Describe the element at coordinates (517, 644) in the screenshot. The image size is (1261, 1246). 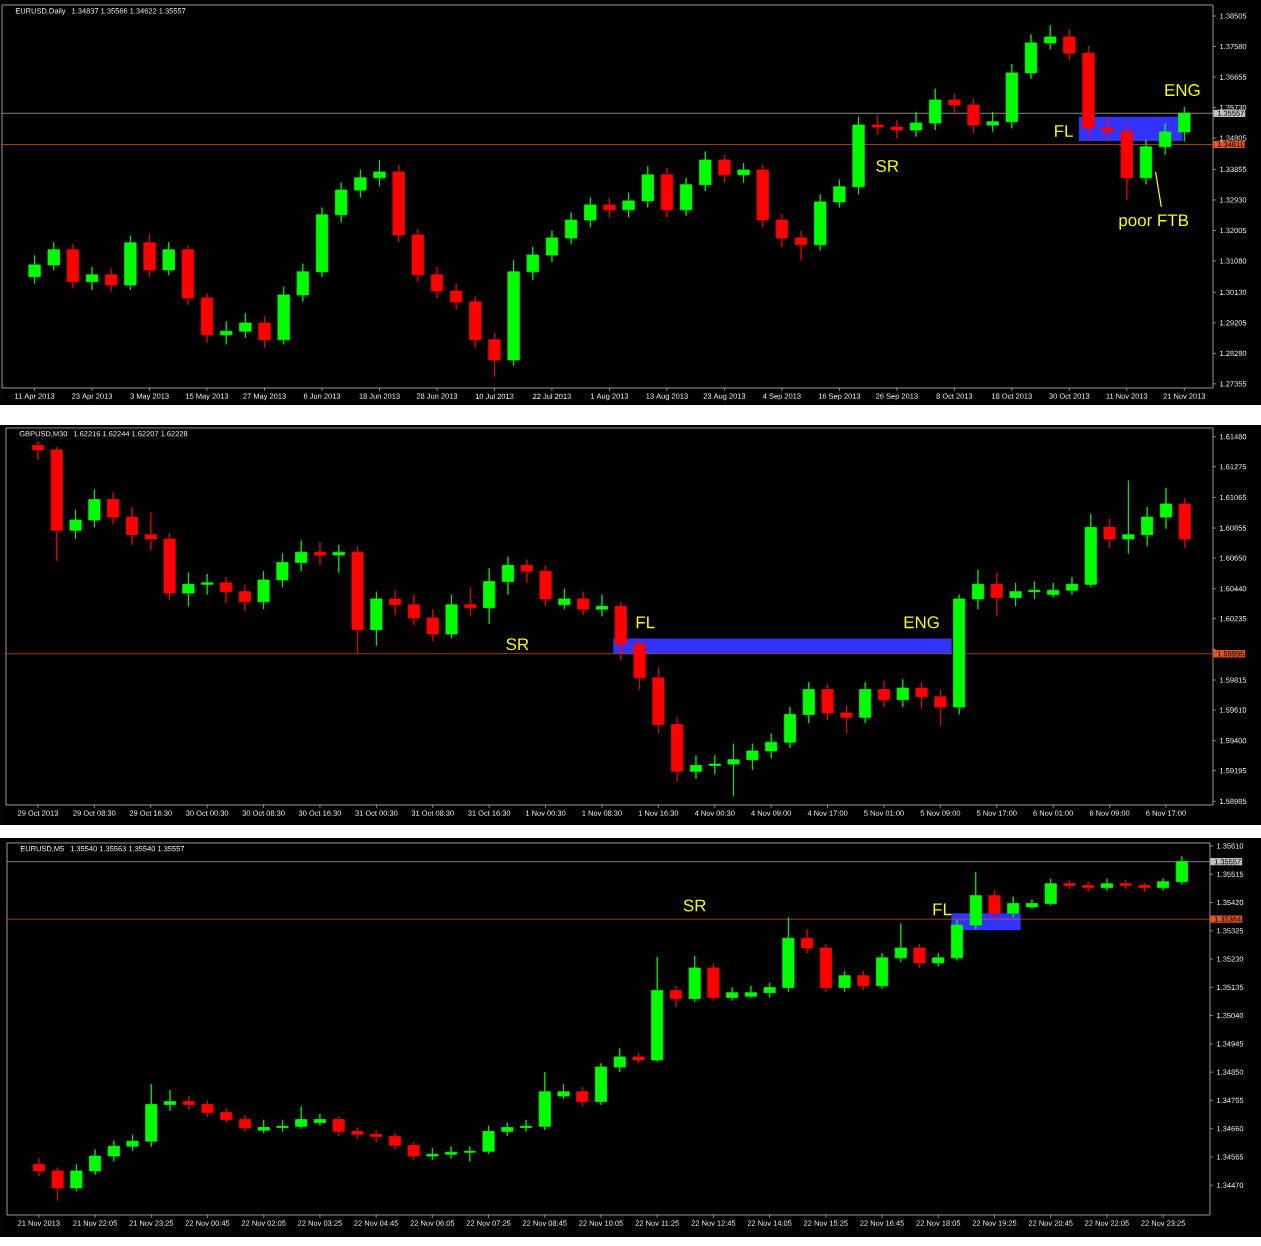
I see `annotation: SR` at that location.